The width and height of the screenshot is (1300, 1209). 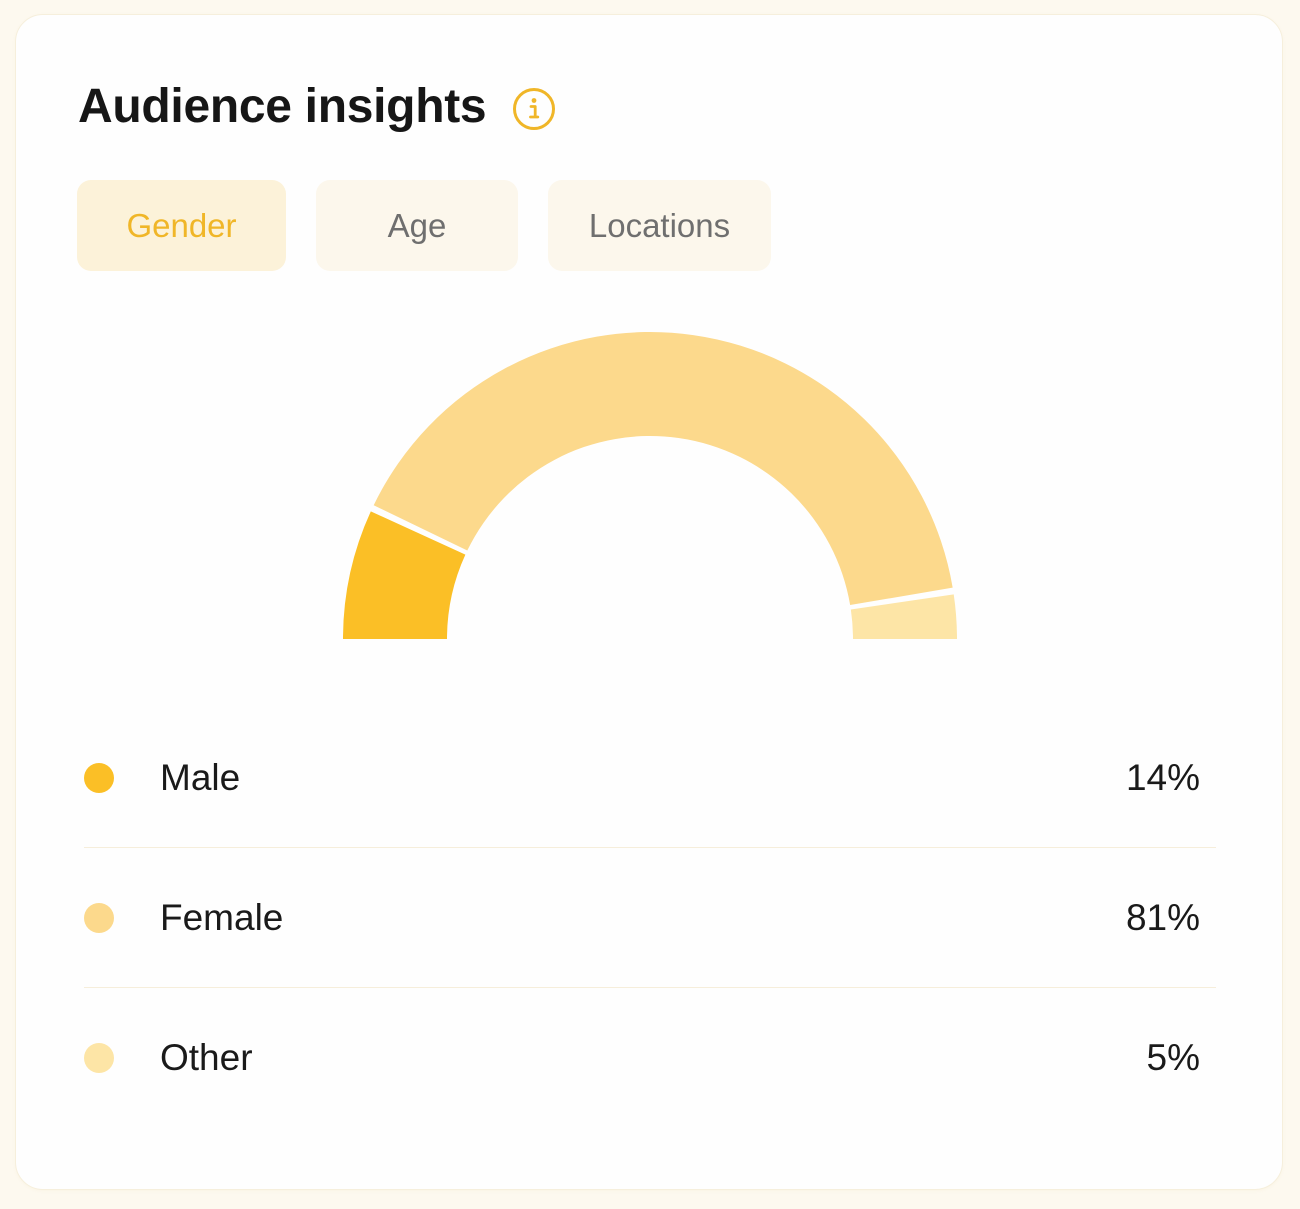 I want to click on legend-label-female: Female, so click(x=222, y=917).